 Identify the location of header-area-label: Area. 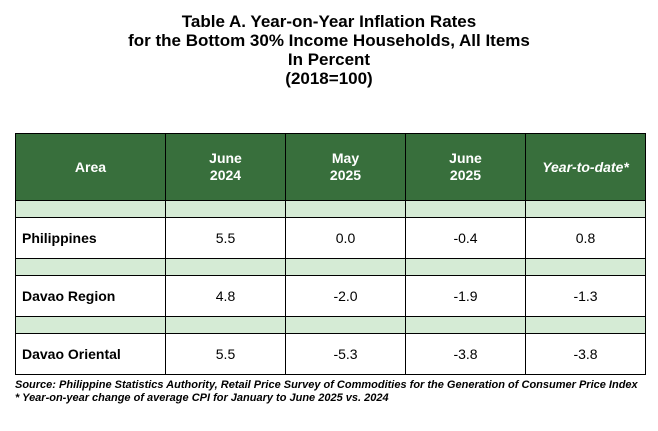
(90, 166).